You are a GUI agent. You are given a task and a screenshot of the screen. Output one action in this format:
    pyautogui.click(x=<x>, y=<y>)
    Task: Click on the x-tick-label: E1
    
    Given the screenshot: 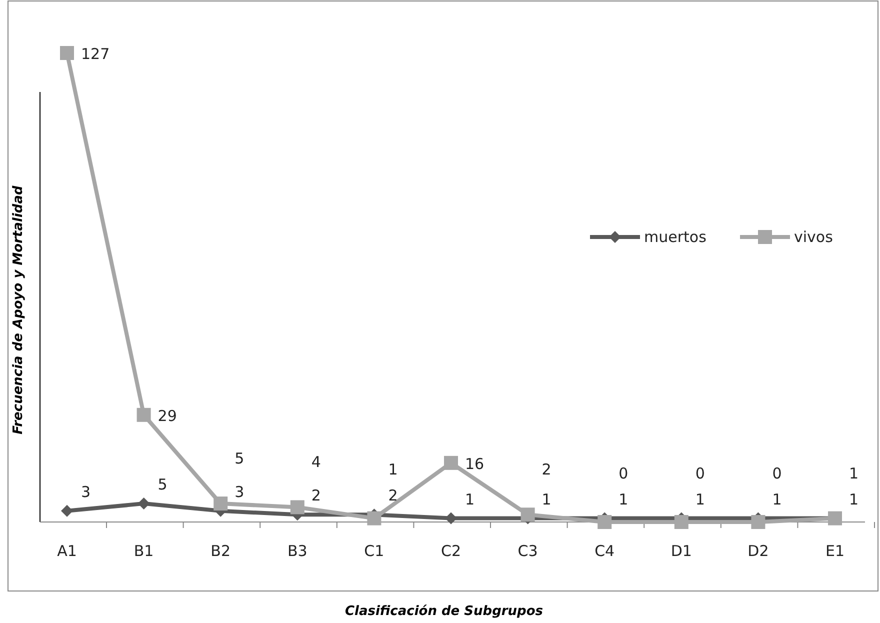 What is the action you would take?
    pyautogui.click(x=835, y=551)
    